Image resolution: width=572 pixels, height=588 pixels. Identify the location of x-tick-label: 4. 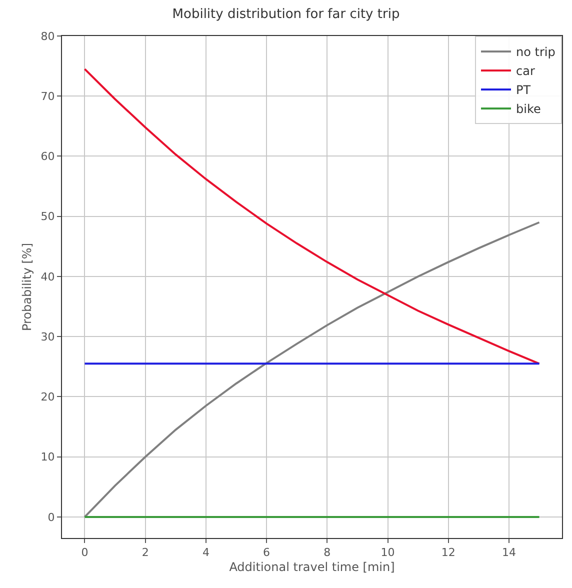
(206, 553).